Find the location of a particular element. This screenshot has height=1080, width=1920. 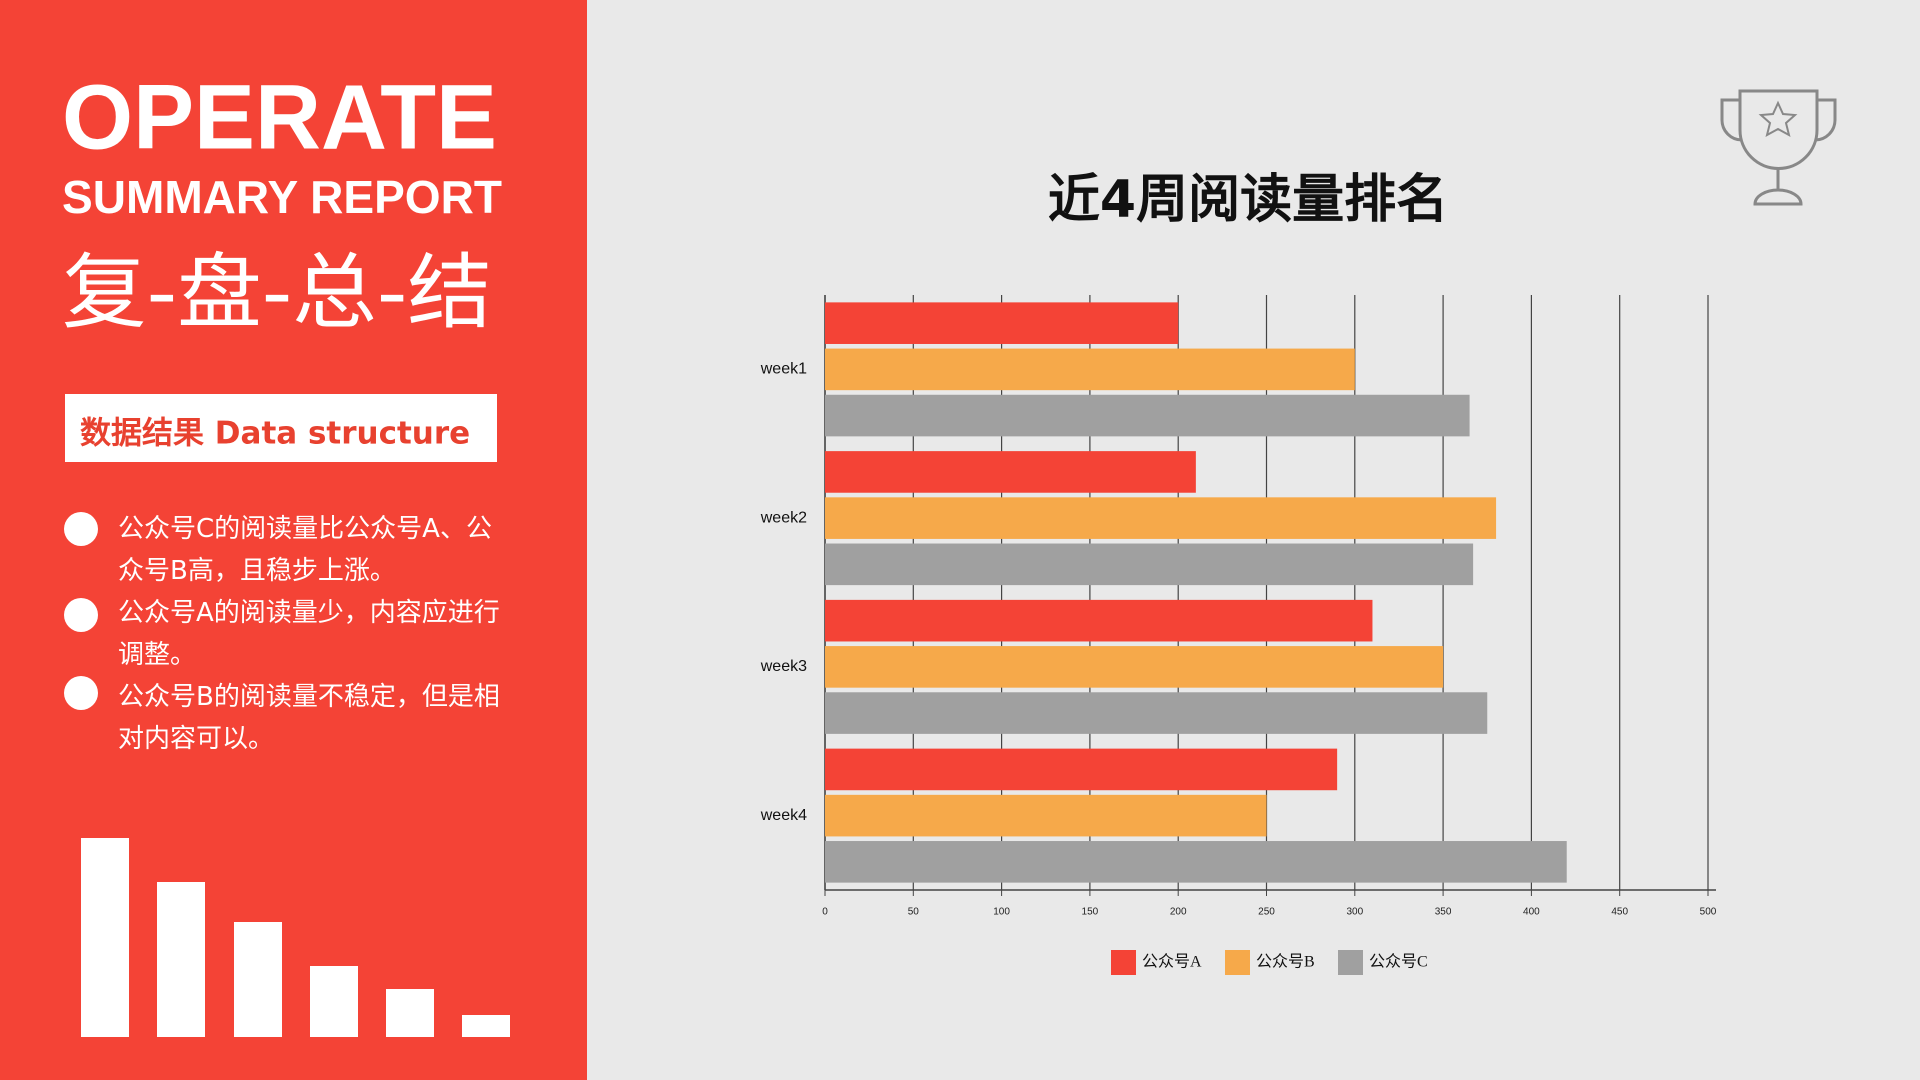

bullet: 公众号C的阅读量比公众号A、公众号B高，且稳步上涨。 is located at coordinates (305, 550).